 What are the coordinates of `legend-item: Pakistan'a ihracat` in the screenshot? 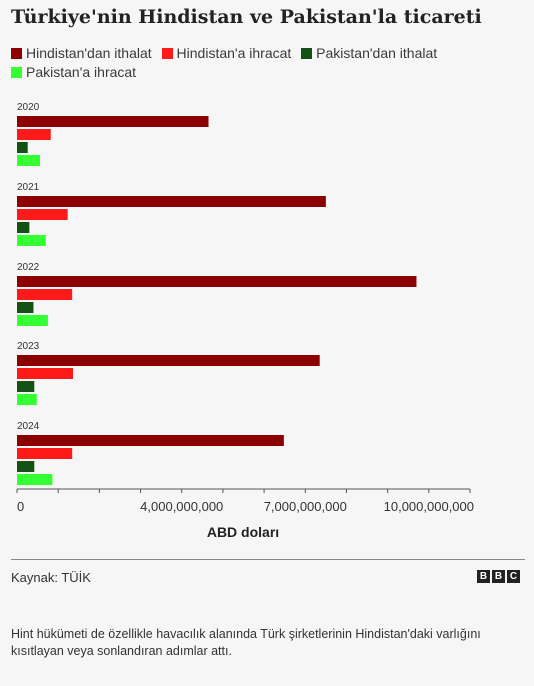 It's located at (73, 72).